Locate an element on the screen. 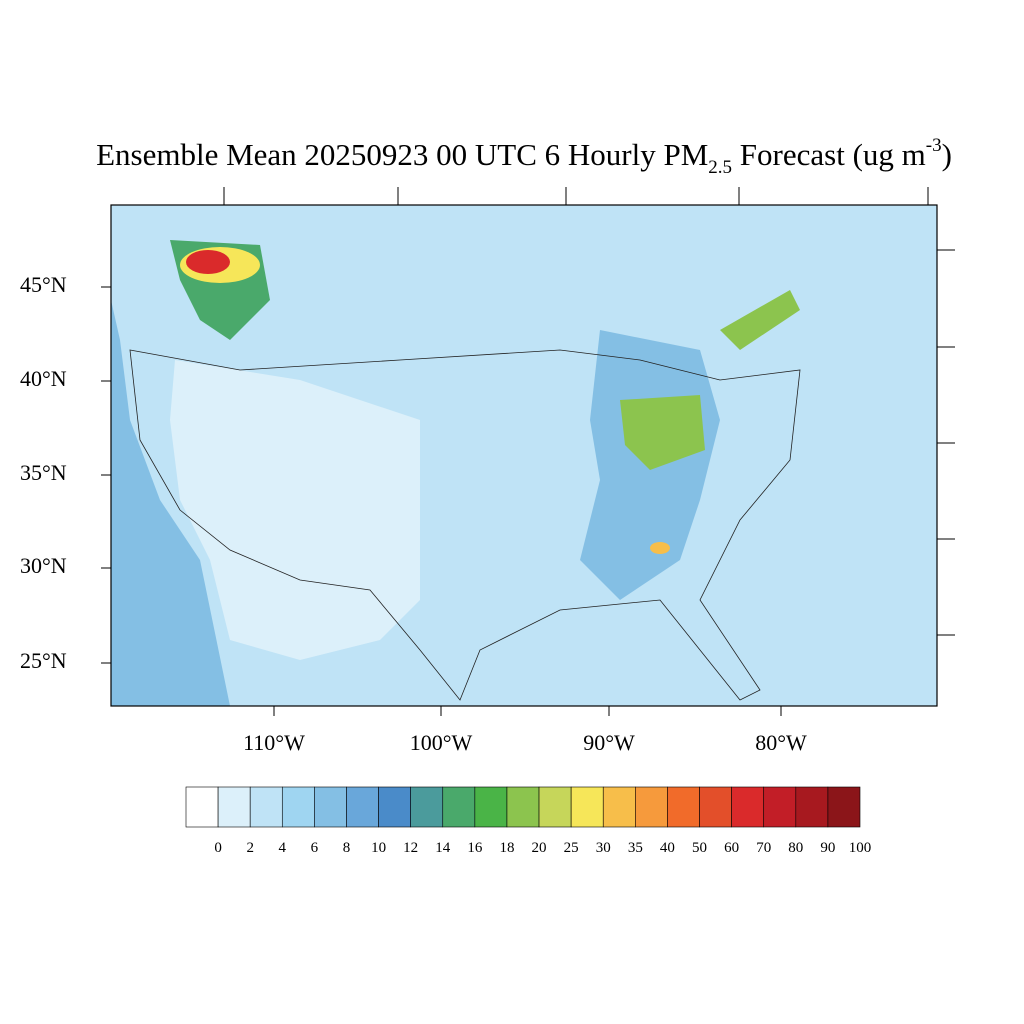 This screenshot has width=1024, height=1024. colorbar-label: 100 is located at coordinates (860, 848).